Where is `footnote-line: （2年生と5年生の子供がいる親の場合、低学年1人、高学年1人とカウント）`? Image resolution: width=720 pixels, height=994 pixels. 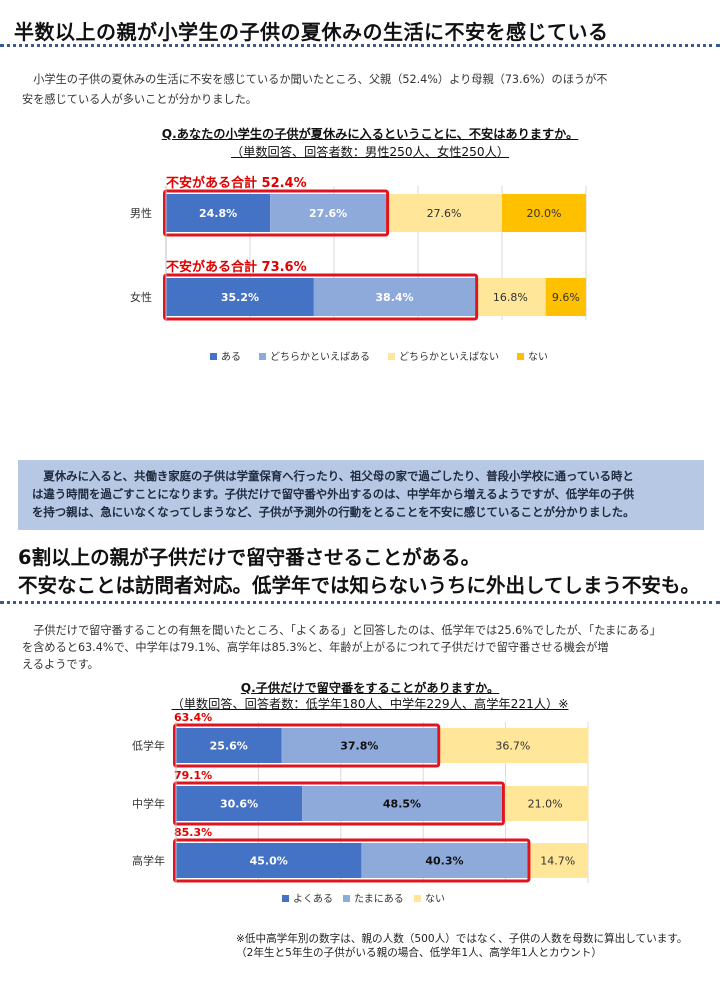
footnote-line: （2年生と5年生の子供がいる親の場合、低学年1人、高学年1人とカウント） is located at coordinates (419, 953).